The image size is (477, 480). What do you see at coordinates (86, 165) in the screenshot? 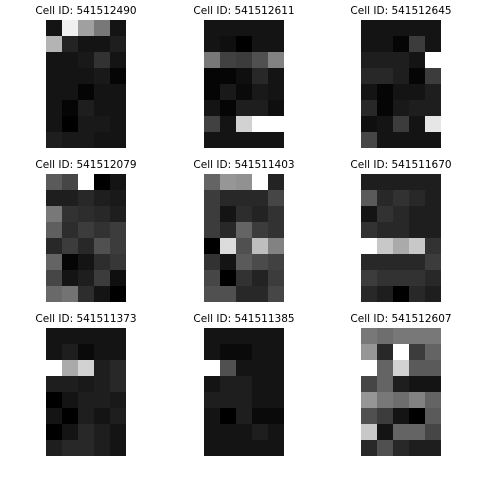
I see `panel-title-4: Cell ID: 541512079` at bounding box center [86, 165].